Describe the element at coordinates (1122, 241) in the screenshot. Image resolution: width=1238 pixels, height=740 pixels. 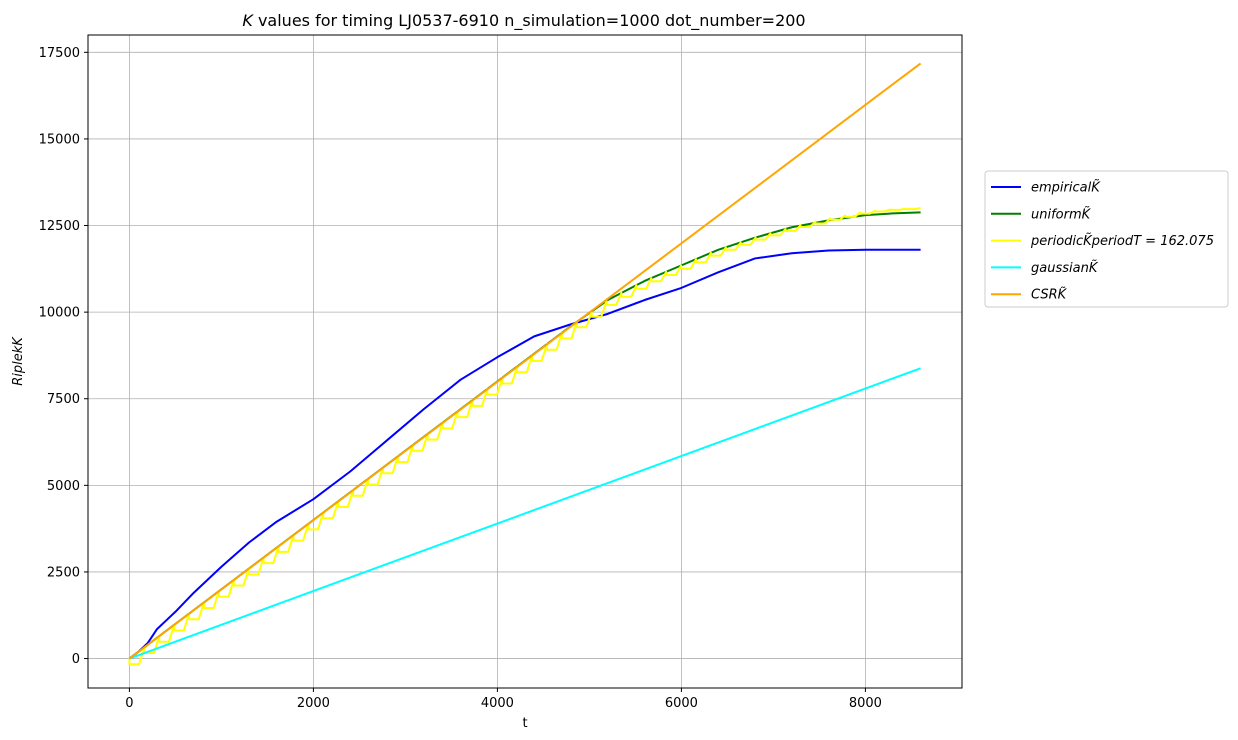
I see `legend-label: periodicK̃periodT = 162.075` at that location.